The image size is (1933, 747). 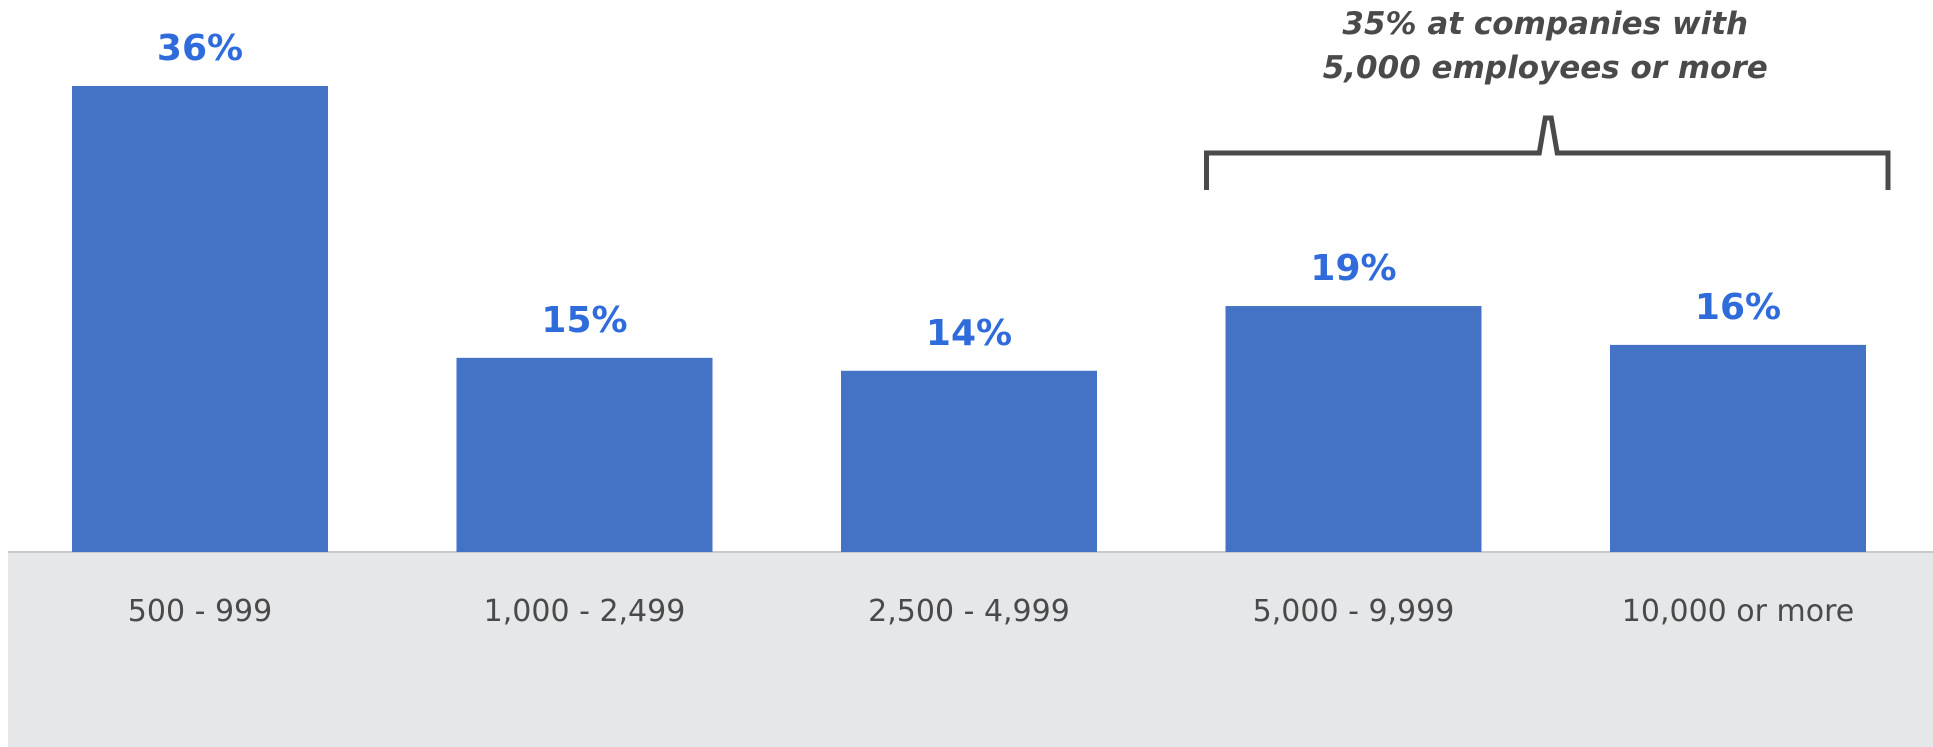 What do you see at coordinates (200, 48) in the screenshot?
I see `value-label-1: 36%` at bounding box center [200, 48].